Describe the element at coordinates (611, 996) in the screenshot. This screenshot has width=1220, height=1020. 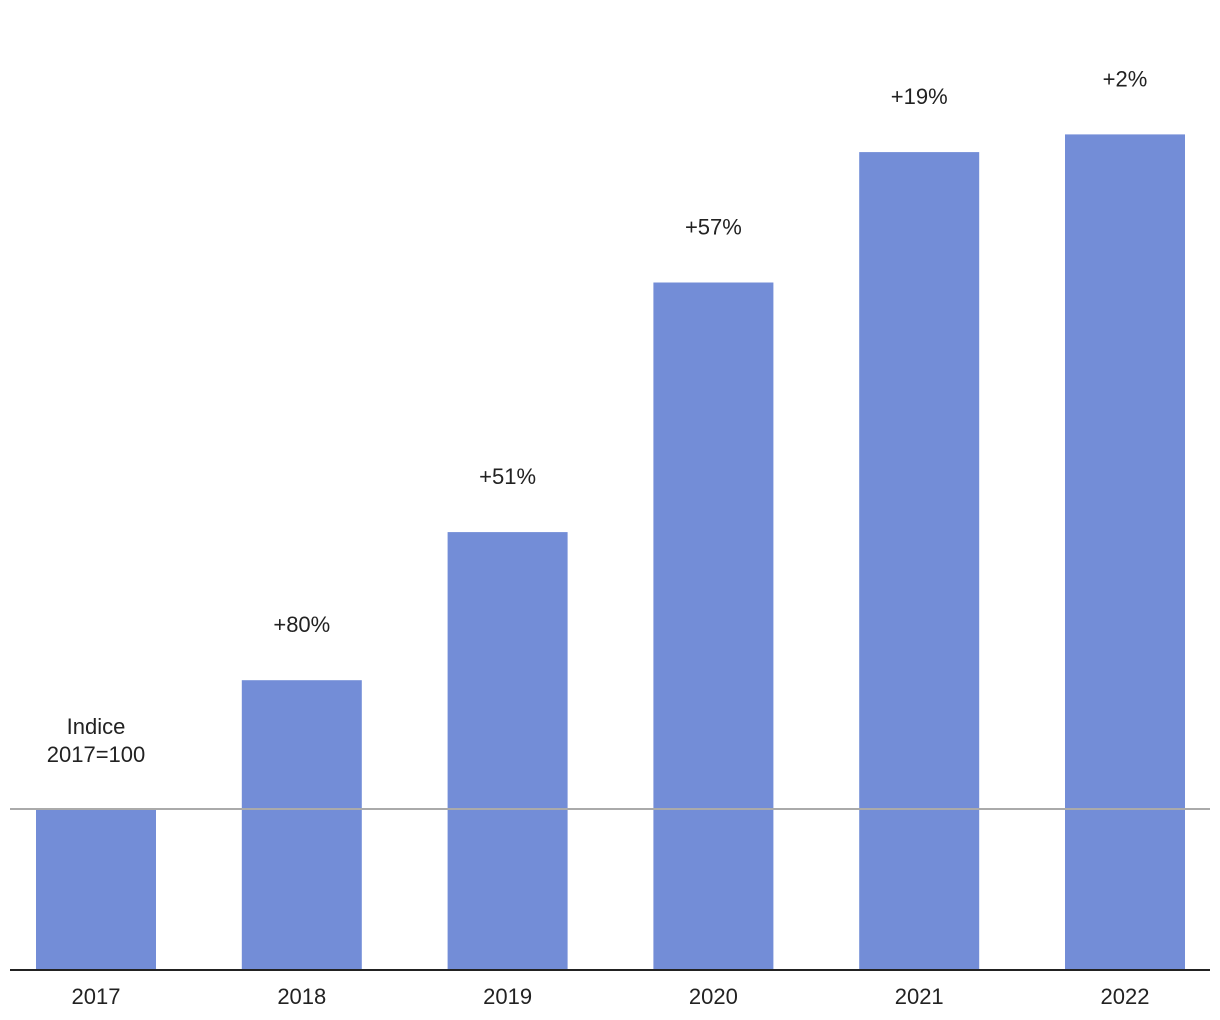
I see `x-tick-labels: 2017 2018 2019 2020 2021 2022` at that location.